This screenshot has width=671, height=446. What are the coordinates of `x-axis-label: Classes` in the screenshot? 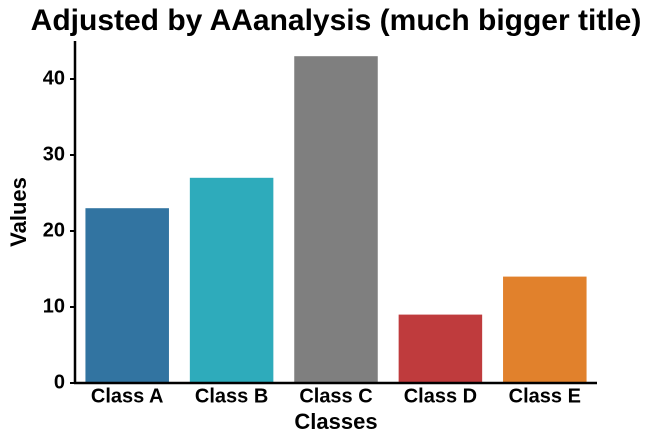 It's located at (335, 421).